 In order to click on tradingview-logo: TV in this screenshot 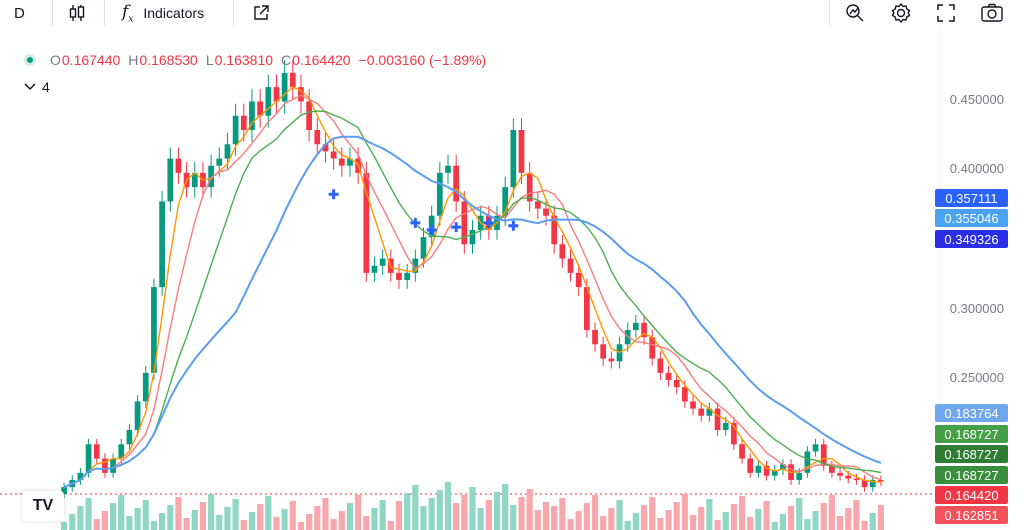, I will do `click(43, 506)`.